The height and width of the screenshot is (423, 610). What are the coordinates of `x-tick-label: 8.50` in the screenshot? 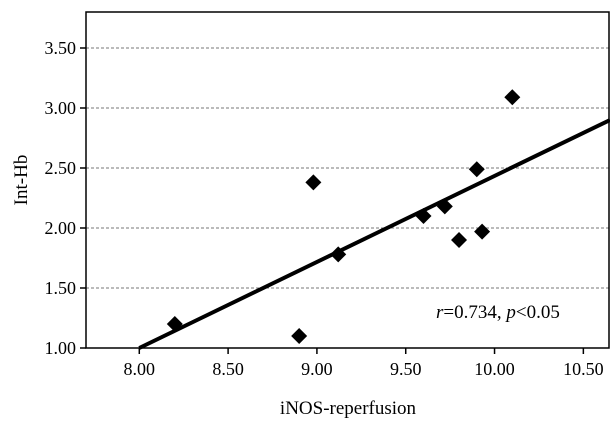 It's located at (228, 369).